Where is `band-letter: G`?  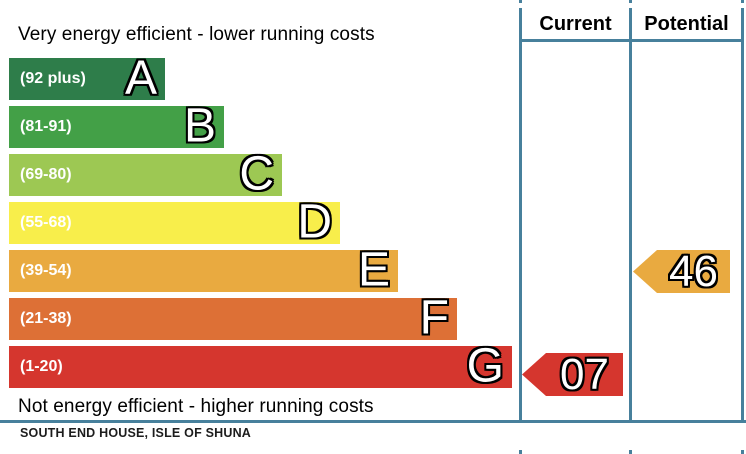 band-letter: G is located at coordinates (485, 366).